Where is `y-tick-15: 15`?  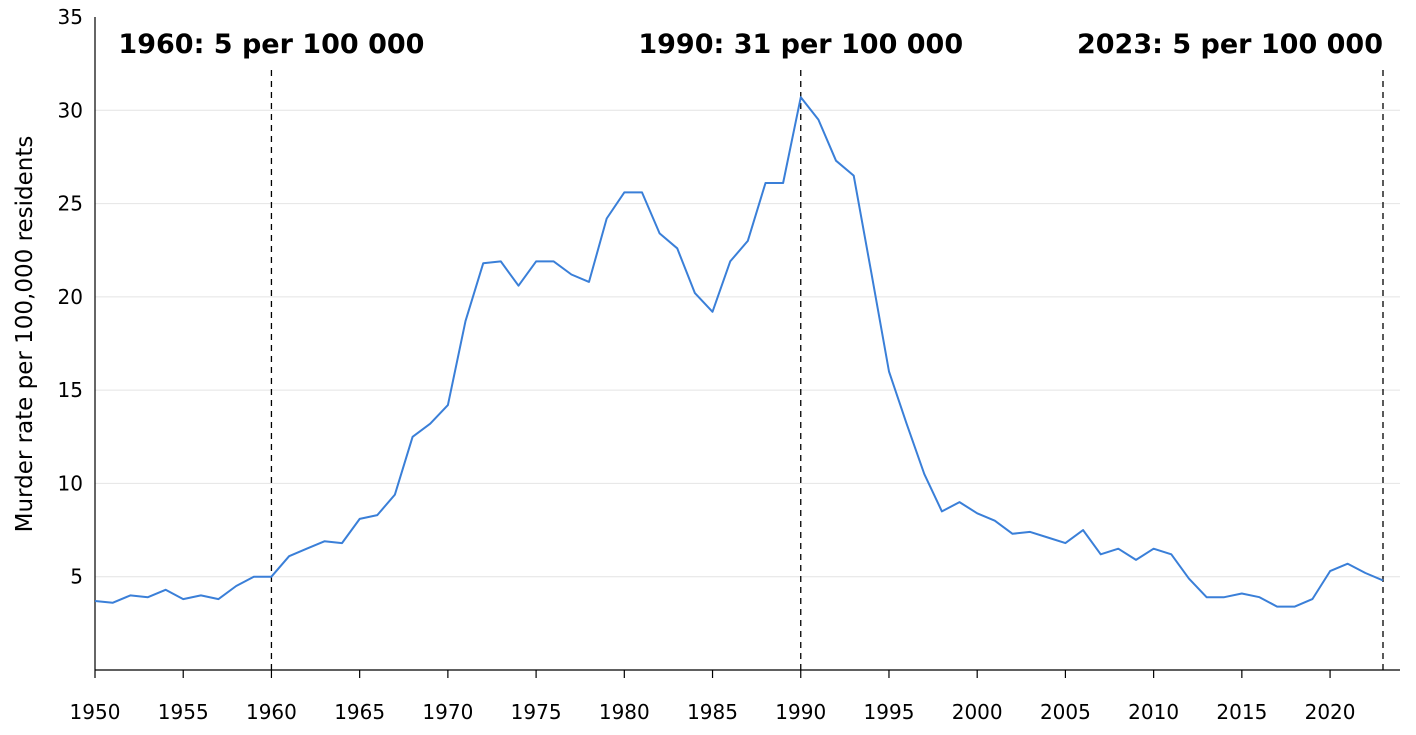 y-tick-15: 15 is located at coordinates (70, 390).